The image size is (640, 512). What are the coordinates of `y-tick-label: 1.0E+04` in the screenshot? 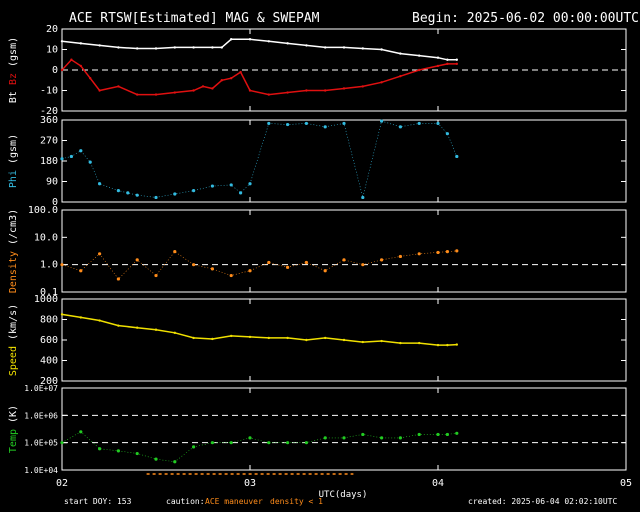 It's located at (41, 470).